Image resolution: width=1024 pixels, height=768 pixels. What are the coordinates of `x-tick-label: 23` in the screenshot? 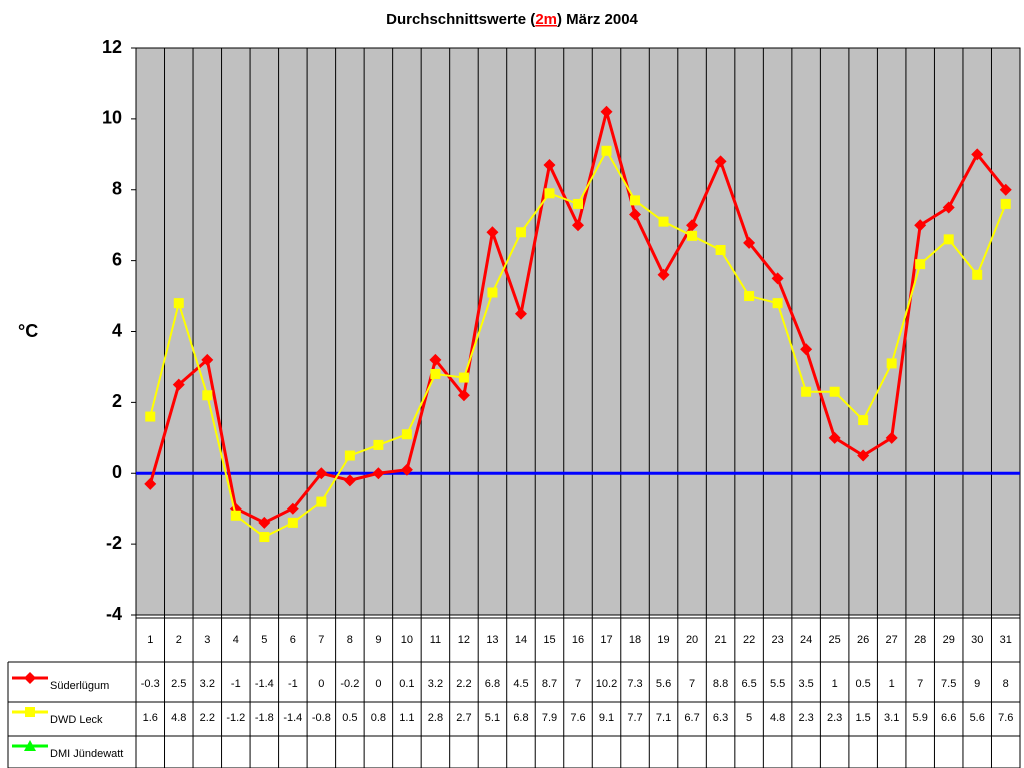 It's located at (777, 640).